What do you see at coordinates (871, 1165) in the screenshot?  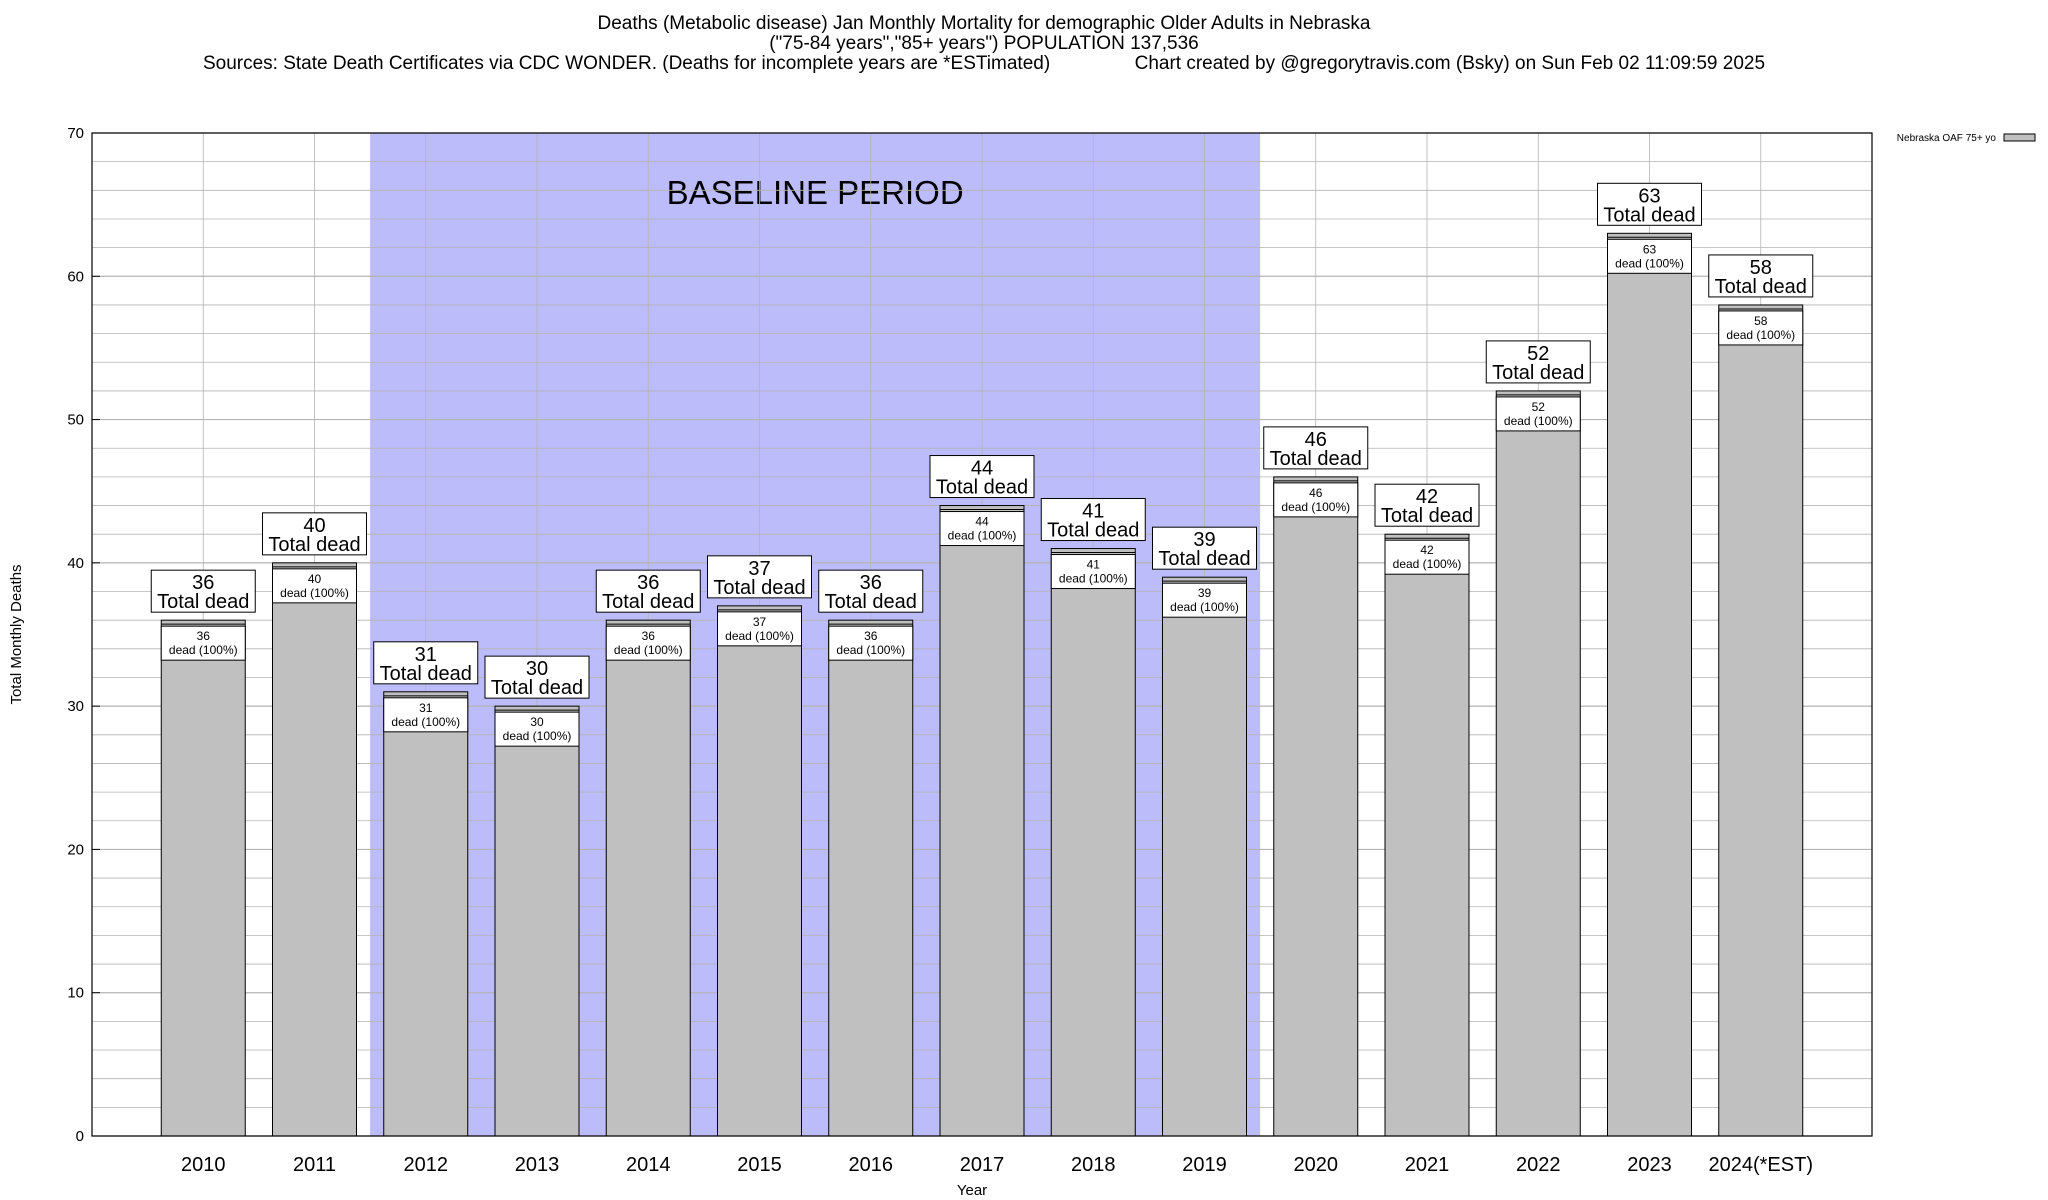 I see `x-tick-label: 2016` at bounding box center [871, 1165].